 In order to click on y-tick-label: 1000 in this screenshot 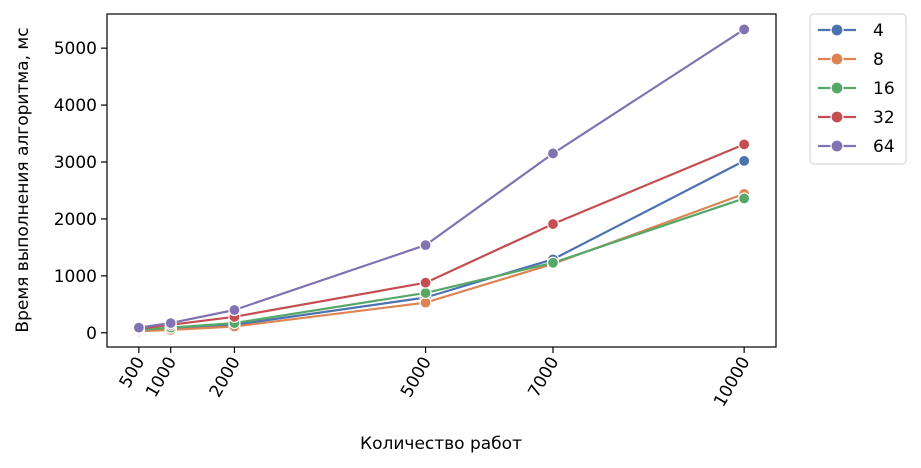, I will do `click(75, 277)`.